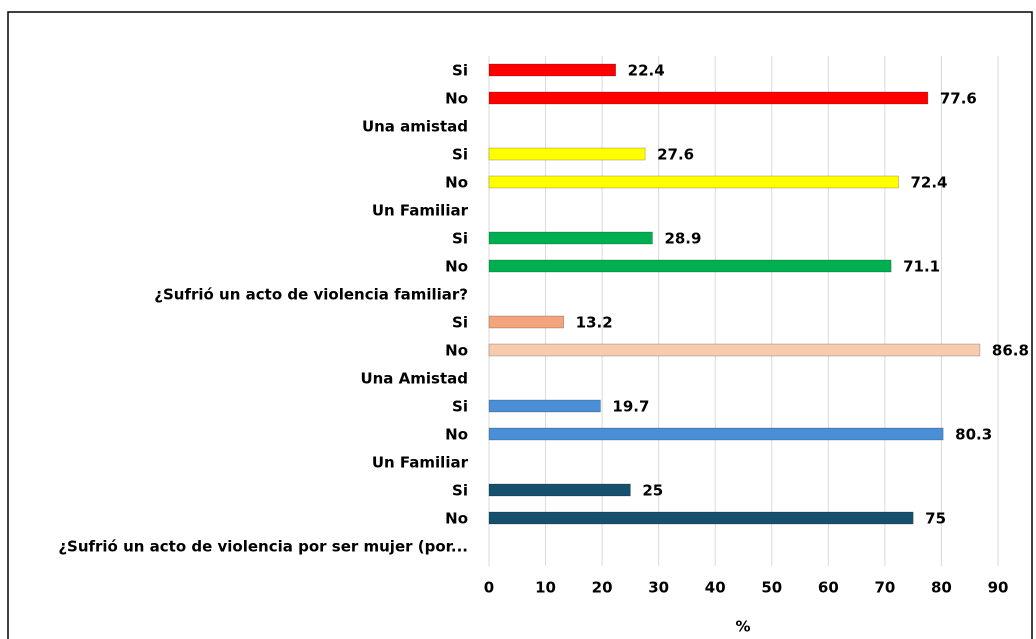  What do you see at coordinates (545, 588) in the screenshot?
I see `x-tick-label: 10` at bounding box center [545, 588].